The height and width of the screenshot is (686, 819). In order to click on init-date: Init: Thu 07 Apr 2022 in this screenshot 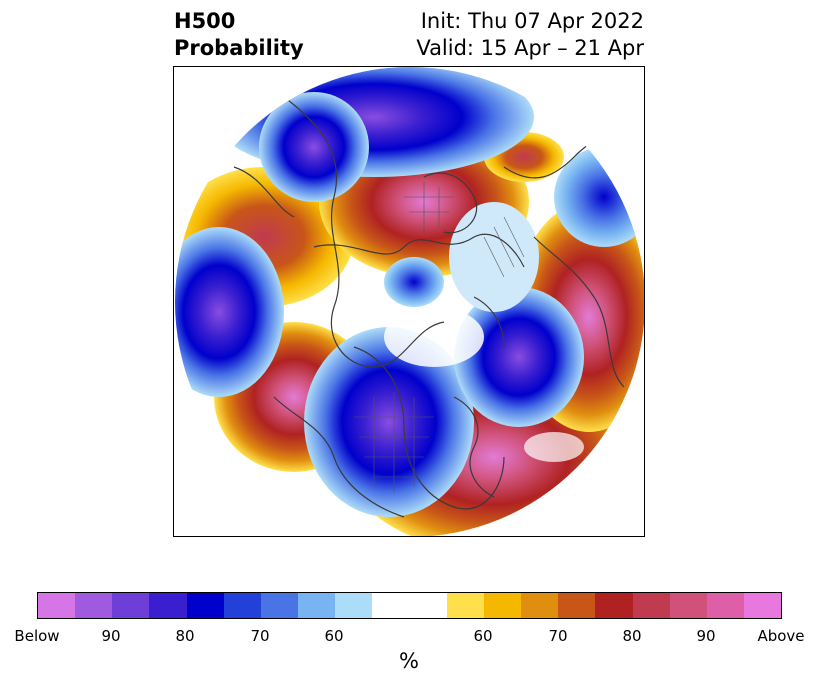, I will do `click(532, 21)`.